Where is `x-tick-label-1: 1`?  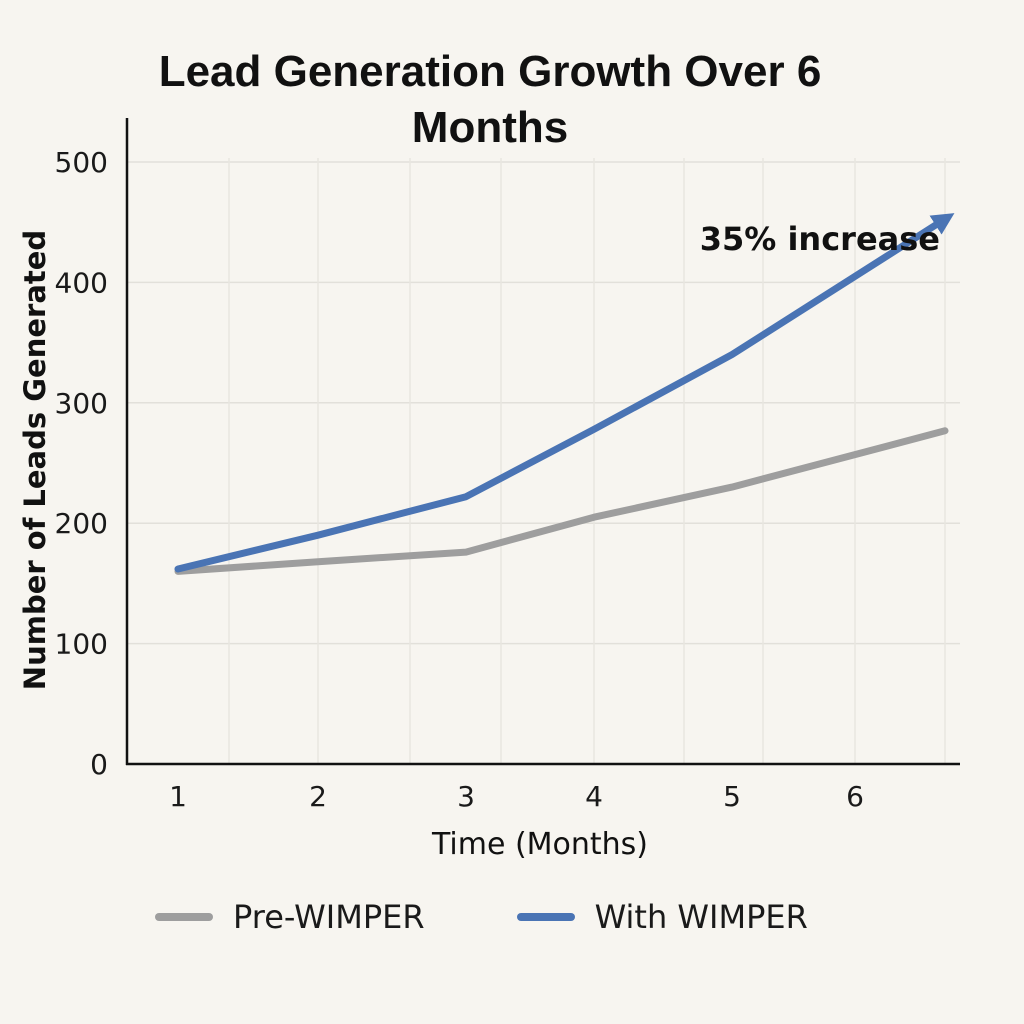
x-tick-label-1: 1 is located at coordinates (178, 796).